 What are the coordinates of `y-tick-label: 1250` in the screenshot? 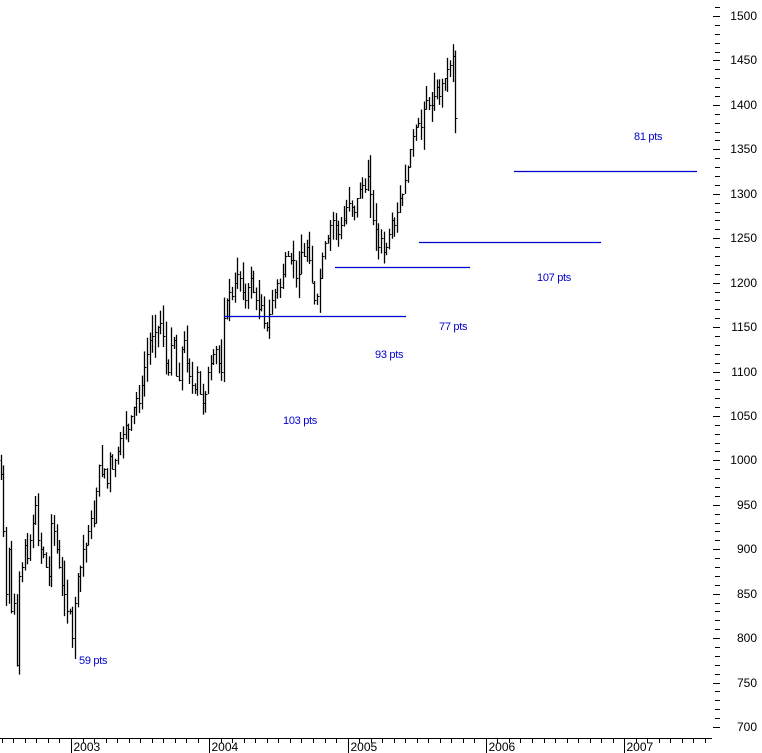 It's located at (743, 238).